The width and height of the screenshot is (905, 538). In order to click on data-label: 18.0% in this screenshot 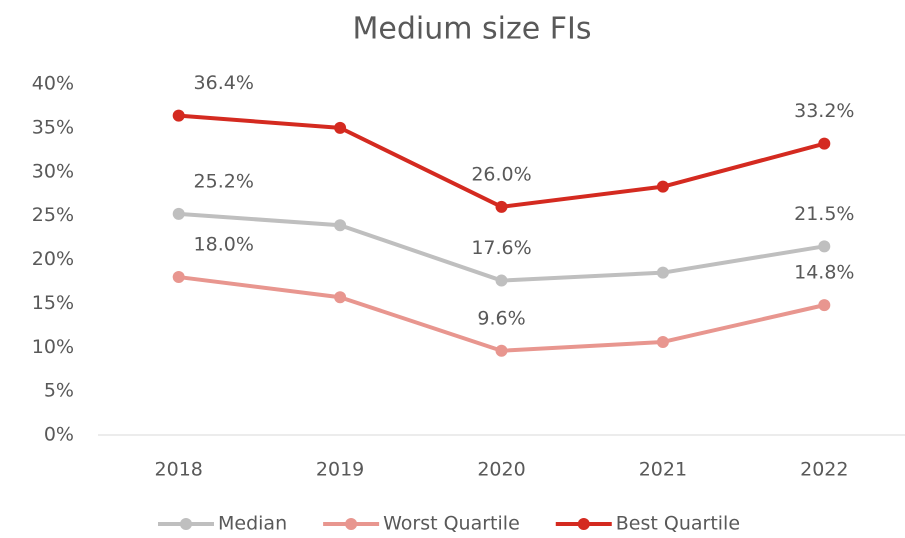, I will do `click(224, 245)`.